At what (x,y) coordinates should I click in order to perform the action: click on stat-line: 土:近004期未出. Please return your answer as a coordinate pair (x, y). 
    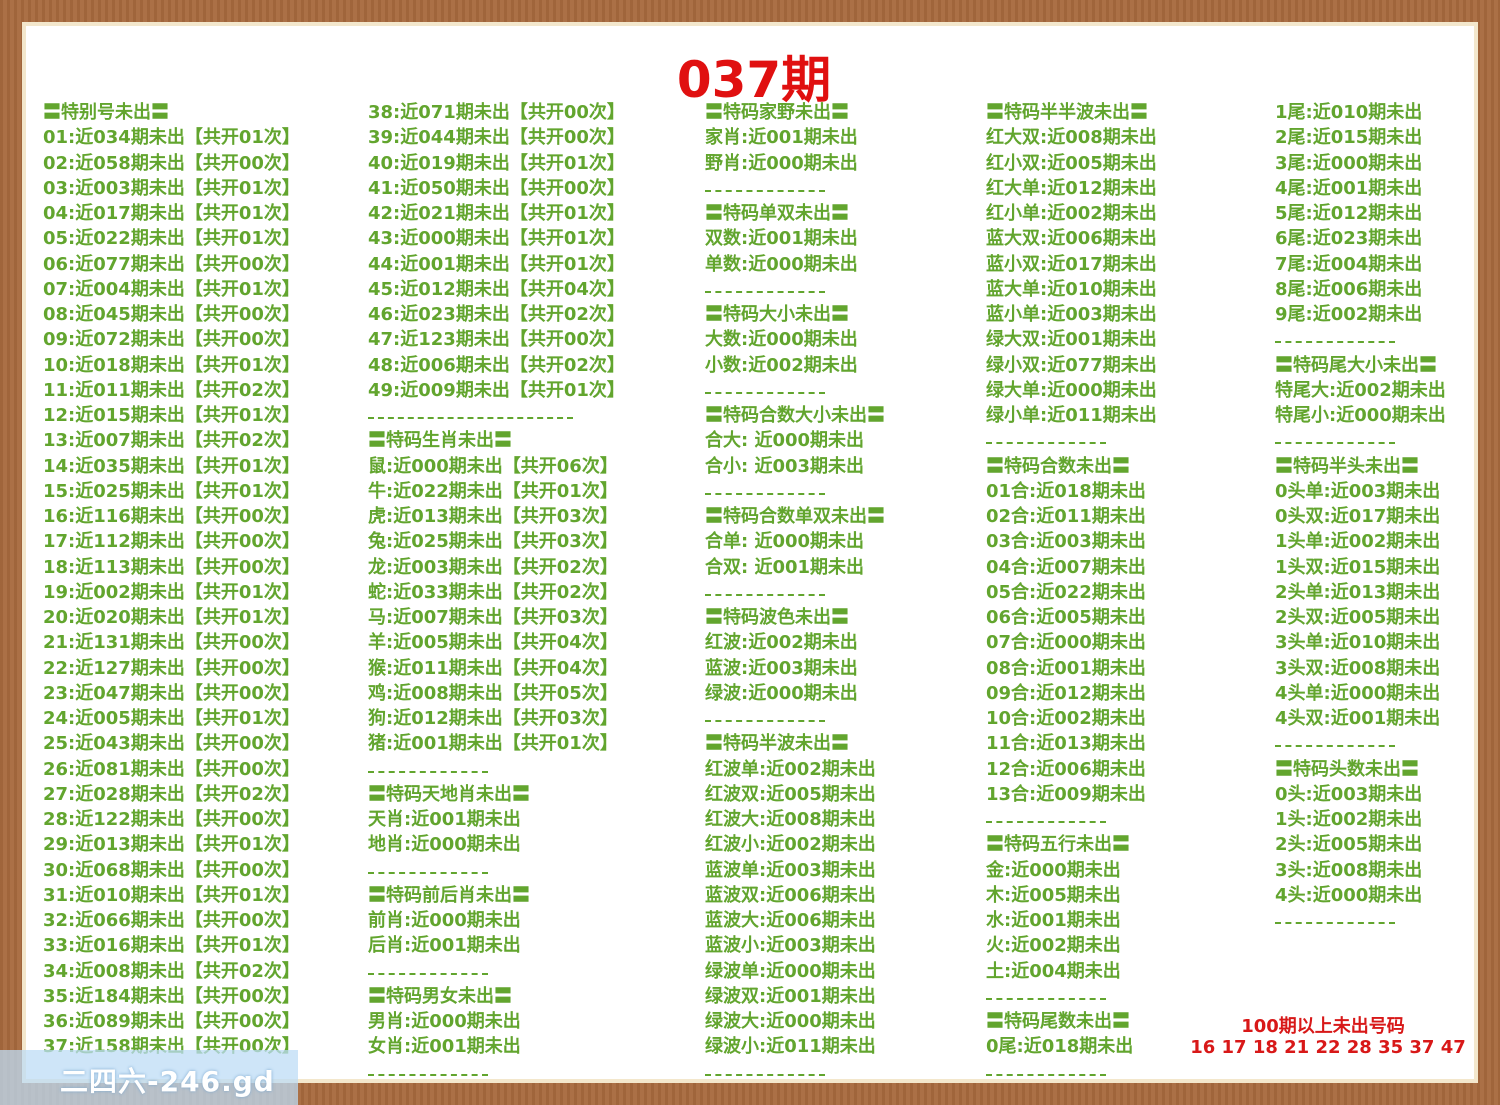
    Looking at the image, I should click on (1053, 971).